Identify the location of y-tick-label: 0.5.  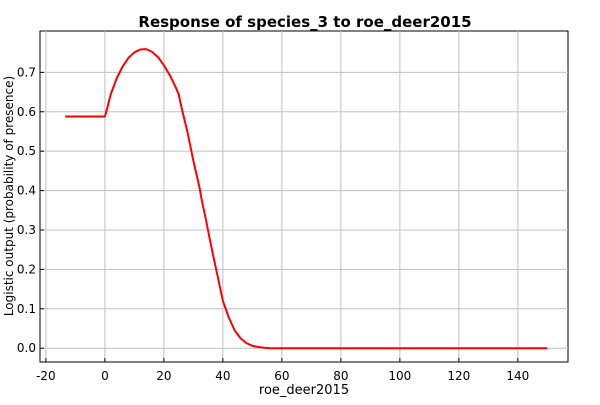
(26, 151).